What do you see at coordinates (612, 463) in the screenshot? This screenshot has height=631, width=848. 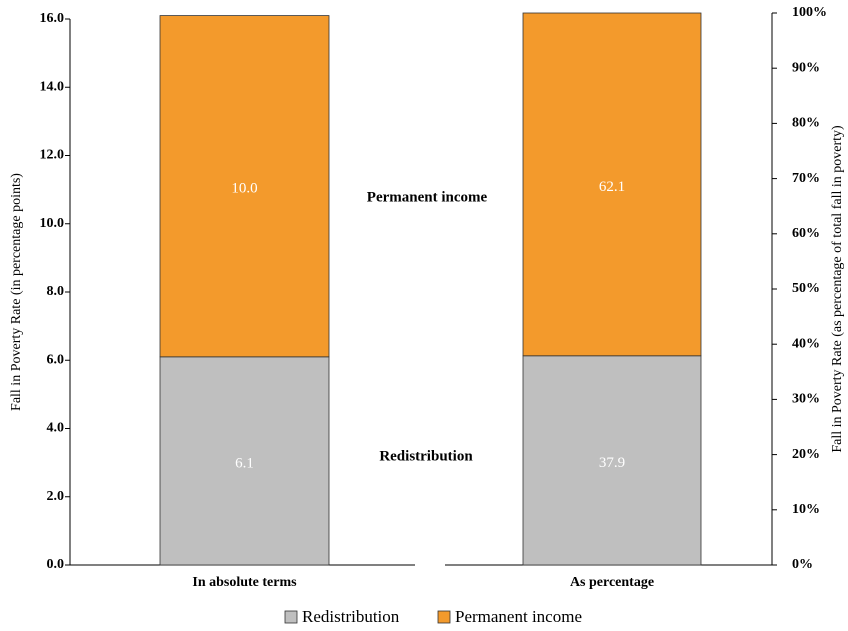 I see `value-label: 37.9` at bounding box center [612, 463].